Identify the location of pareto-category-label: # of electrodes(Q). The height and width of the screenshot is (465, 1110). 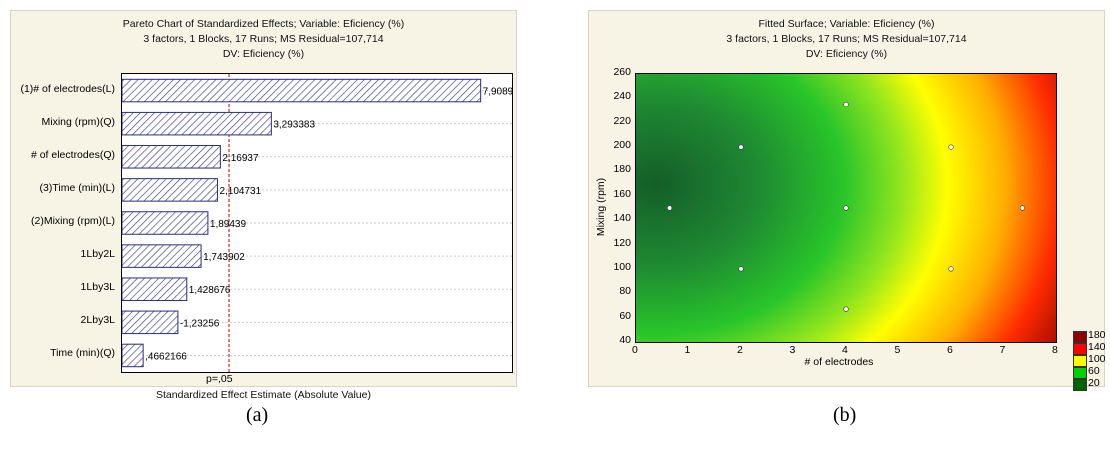
(72, 154).